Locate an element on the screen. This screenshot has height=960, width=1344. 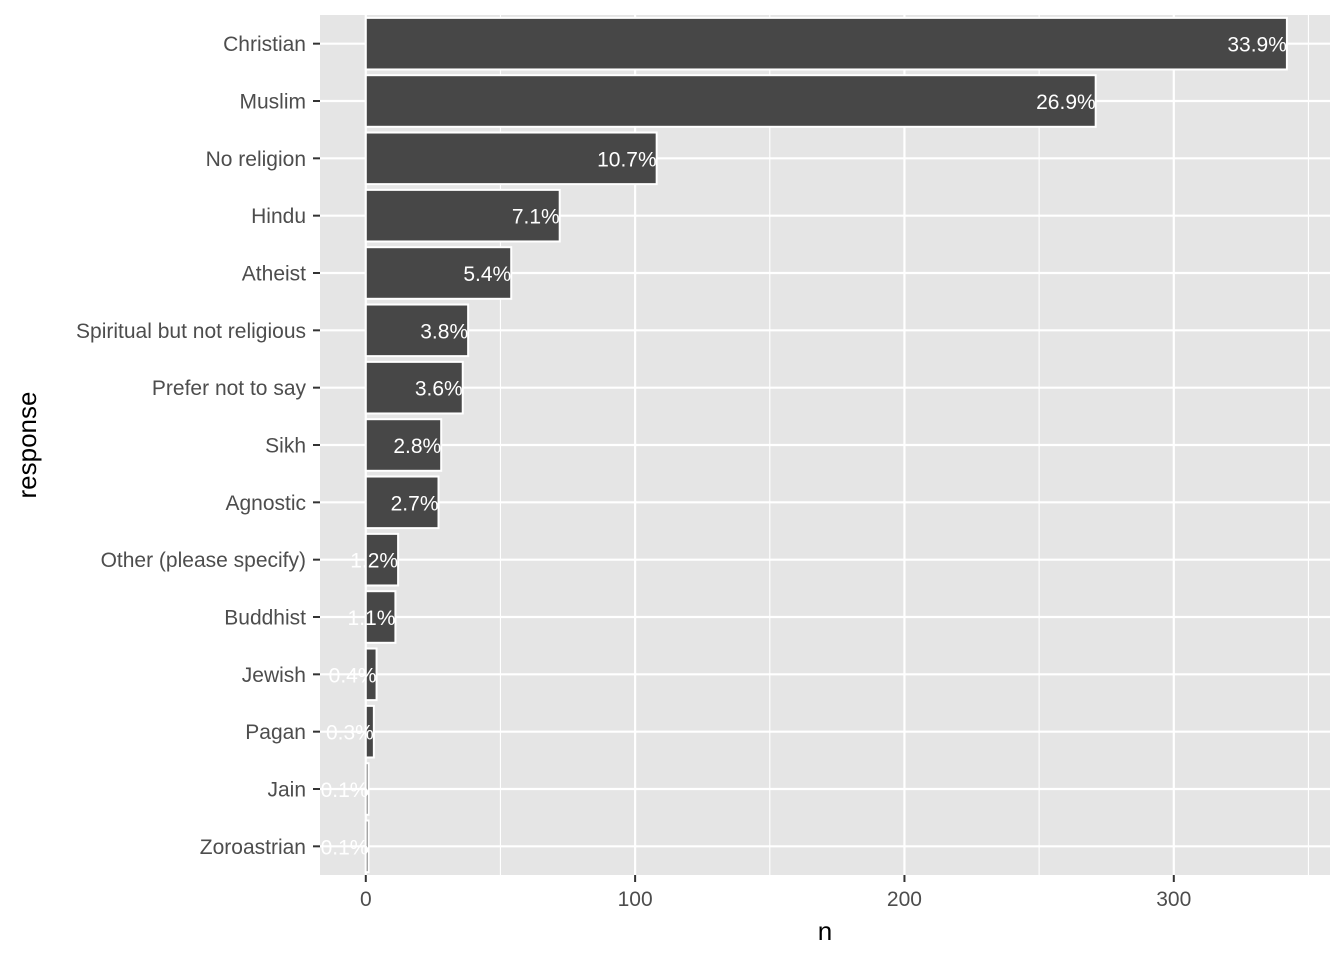
y-tick-label: Pagan is located at coordinates (275, 732).